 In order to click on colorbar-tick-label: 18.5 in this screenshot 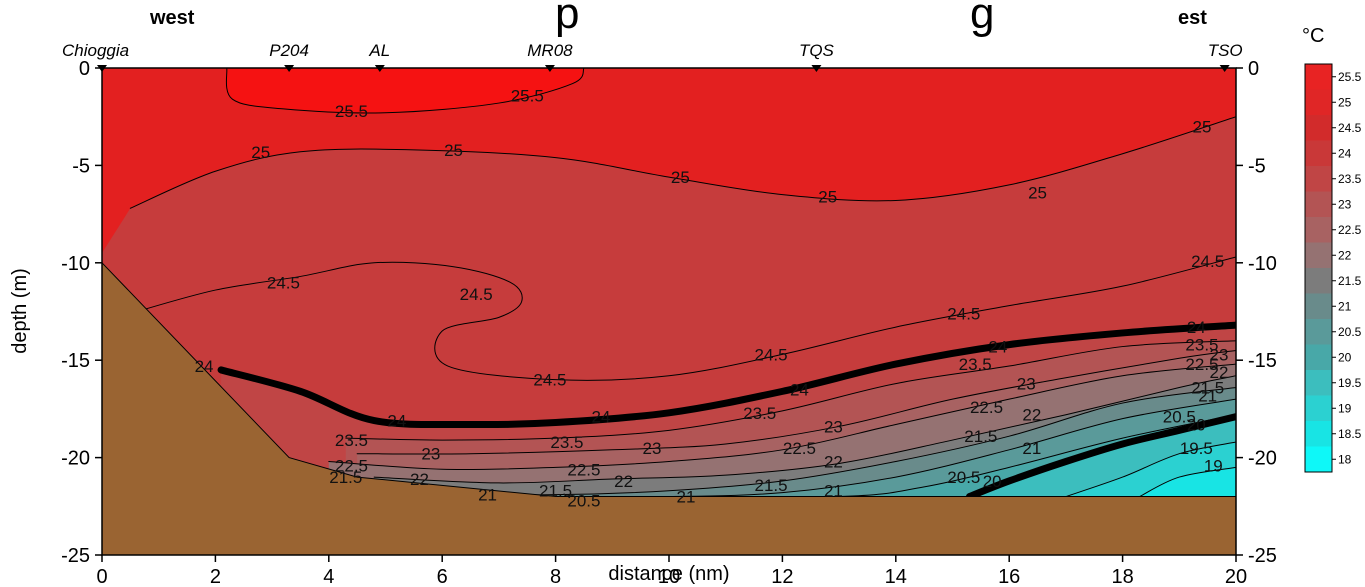, I will do `click(1350, 434)`.